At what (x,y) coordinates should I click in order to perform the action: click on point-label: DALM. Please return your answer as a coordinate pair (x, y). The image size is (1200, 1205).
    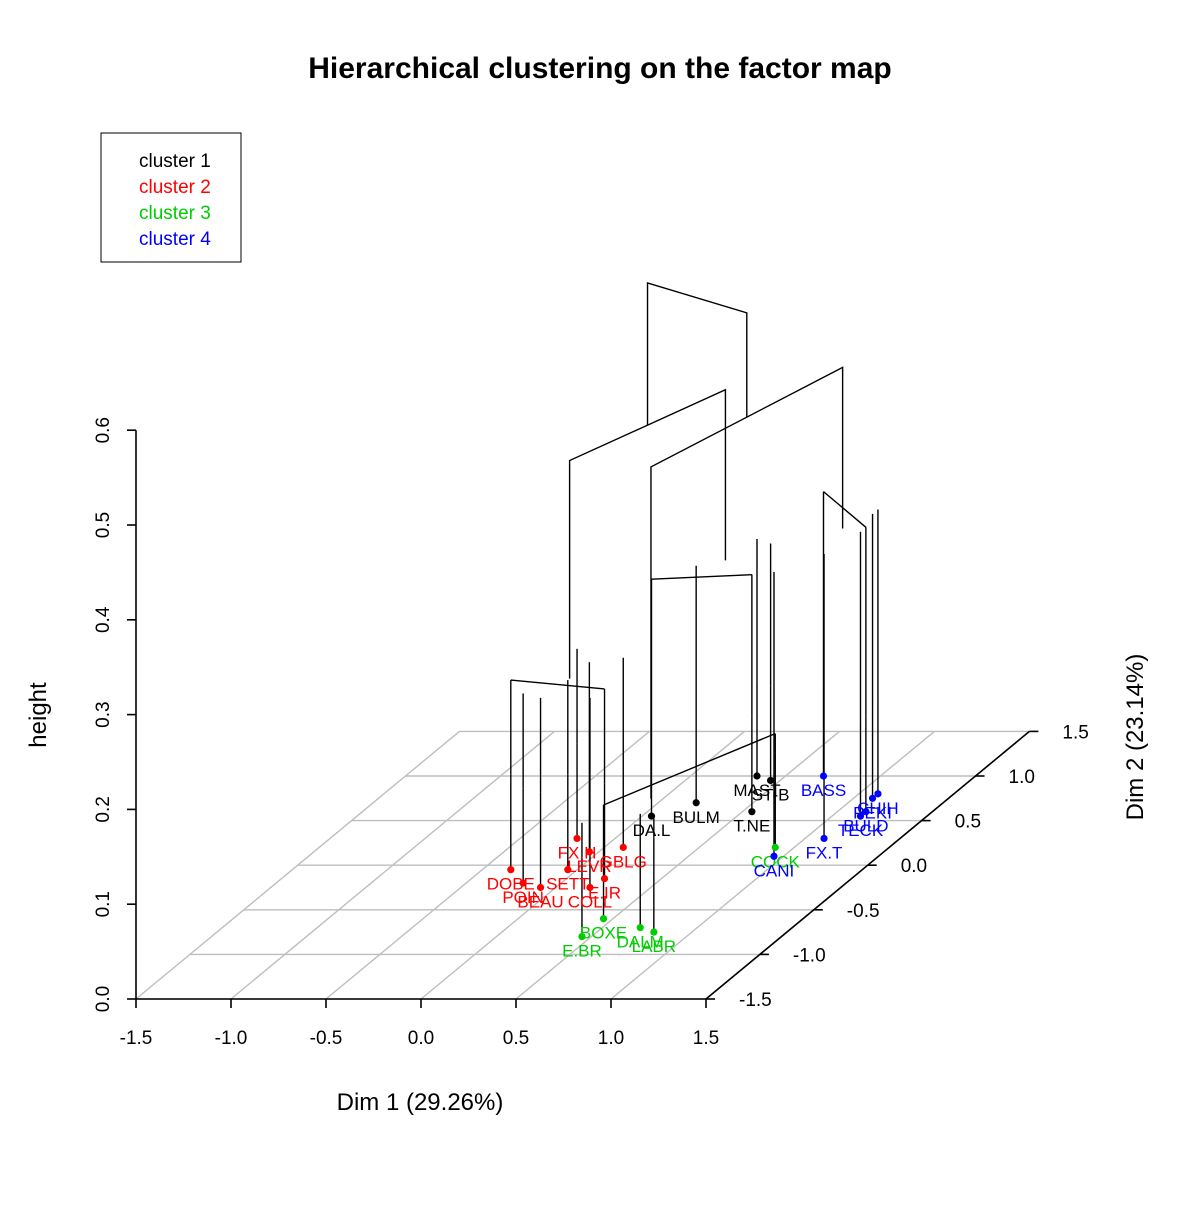
    Looking at the image, I should click on (640, 942).